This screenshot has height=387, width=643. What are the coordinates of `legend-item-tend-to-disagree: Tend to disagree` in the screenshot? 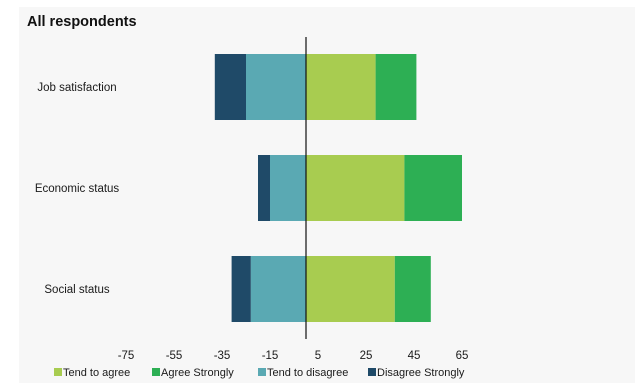 It's located at (303, 373).